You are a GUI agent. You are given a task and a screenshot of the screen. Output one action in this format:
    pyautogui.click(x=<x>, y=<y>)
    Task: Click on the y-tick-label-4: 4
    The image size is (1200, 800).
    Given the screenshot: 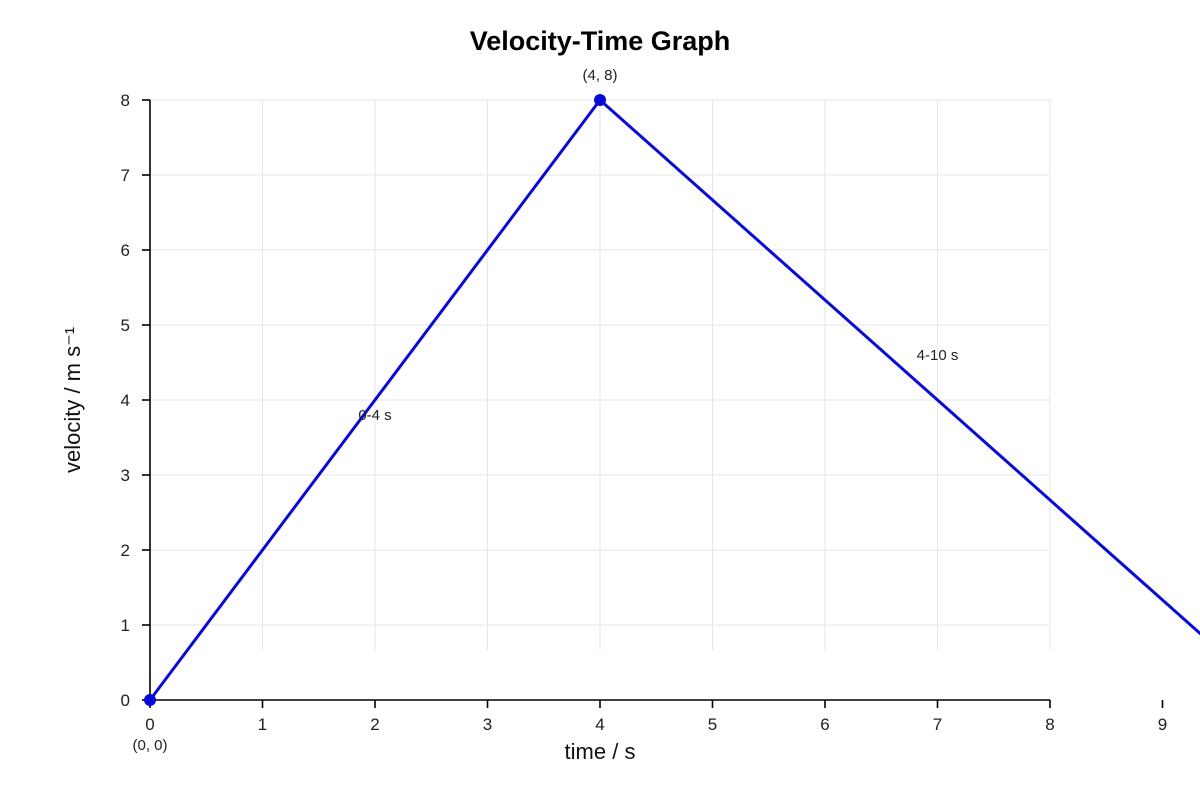 What is the action you would take?
    pyautogui.click(x=125, y=400)
    